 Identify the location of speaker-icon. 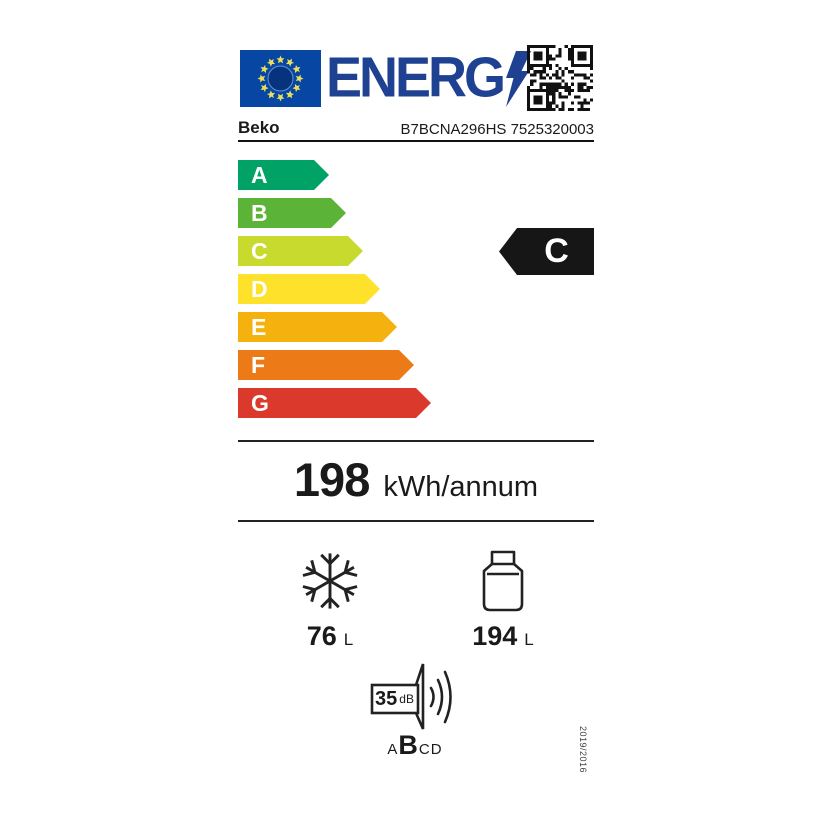
(415, 697).